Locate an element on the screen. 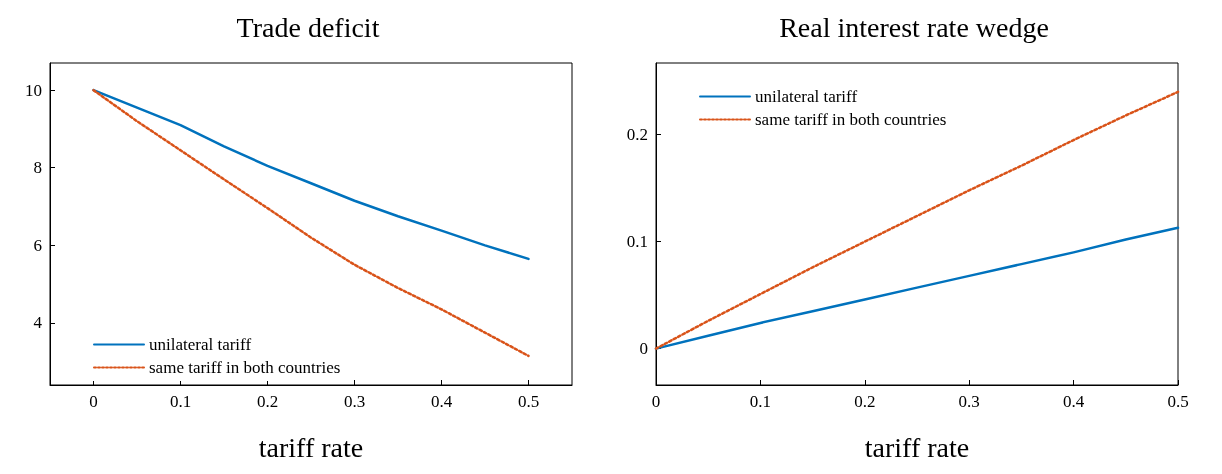 This screenshot has height=474, width=1222. line-series is located at coordinates (917, 288).